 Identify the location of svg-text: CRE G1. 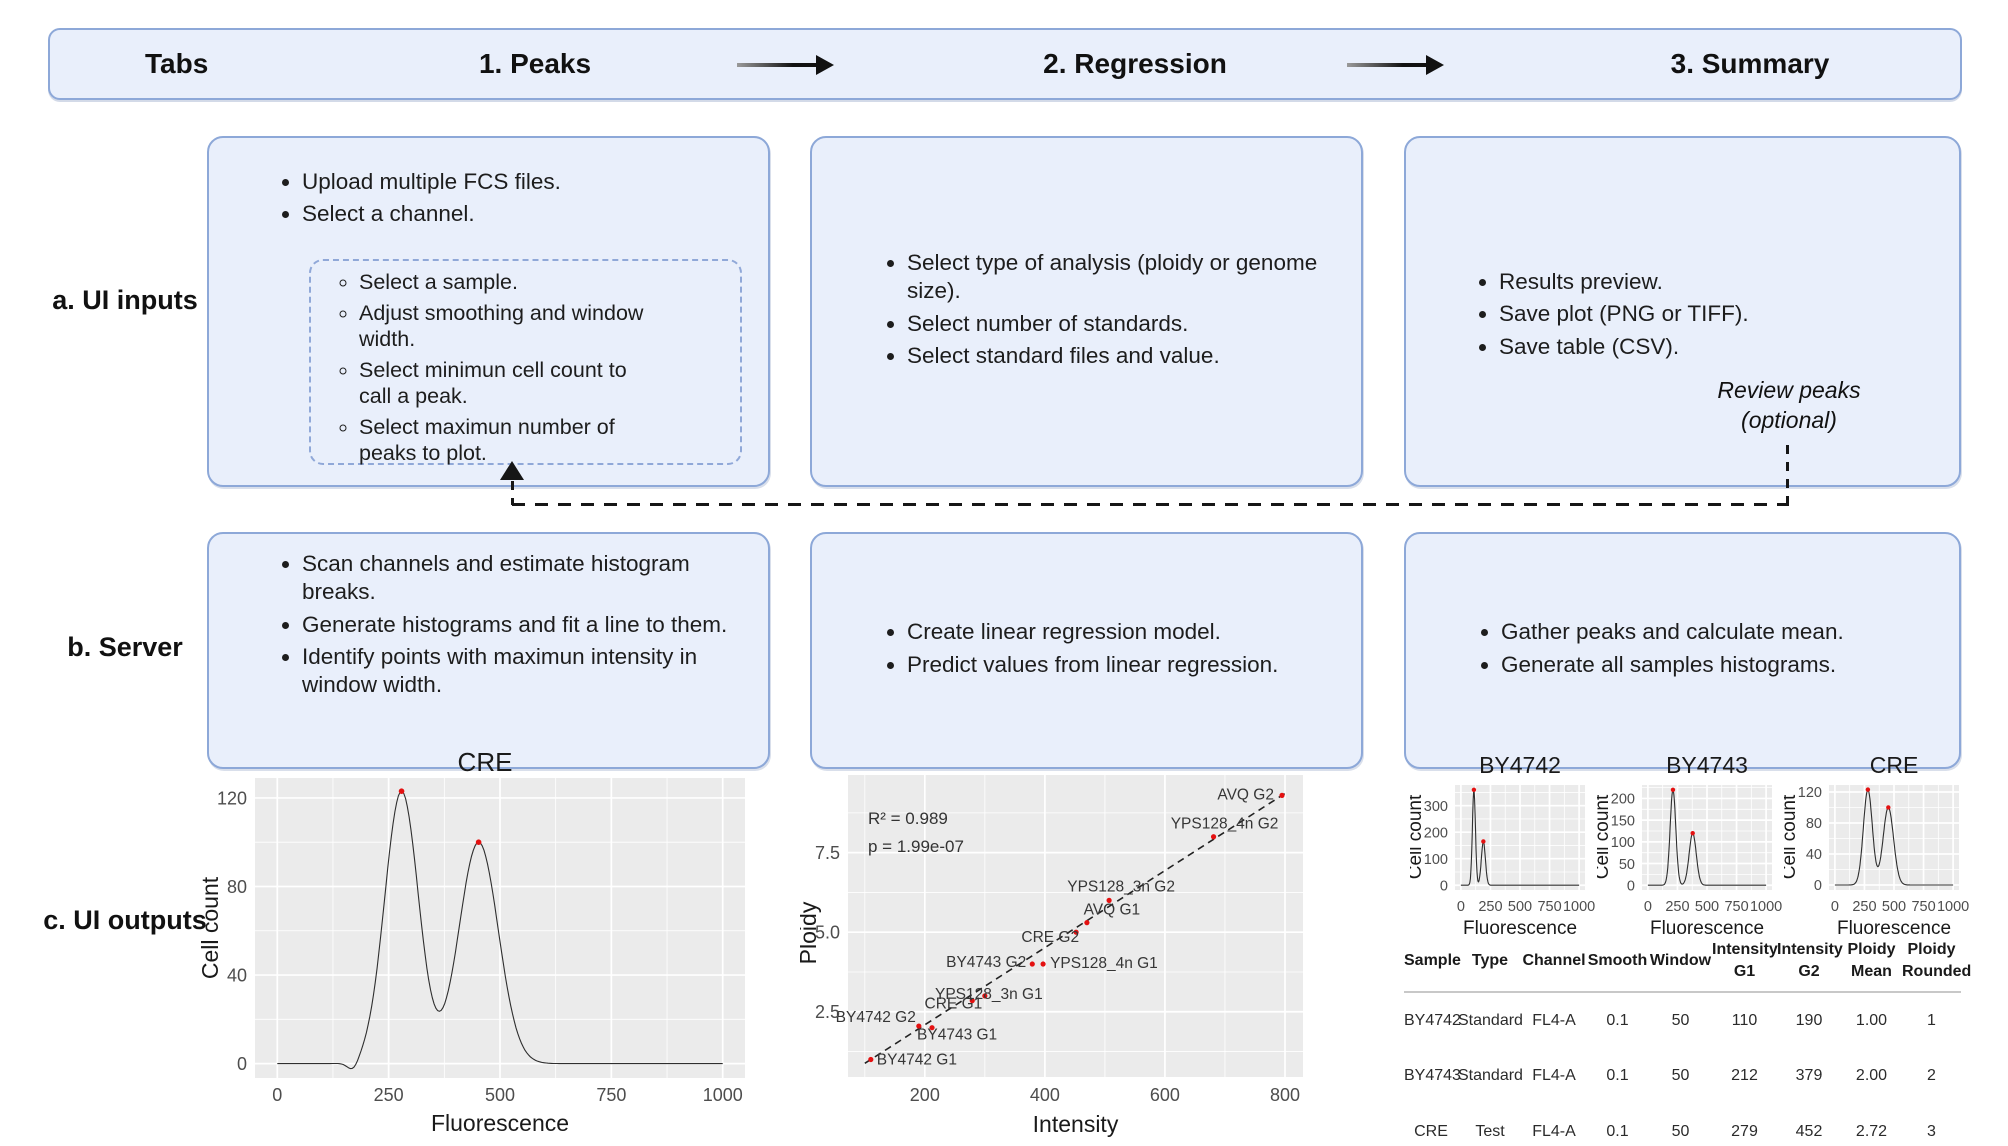
(954, 1004).